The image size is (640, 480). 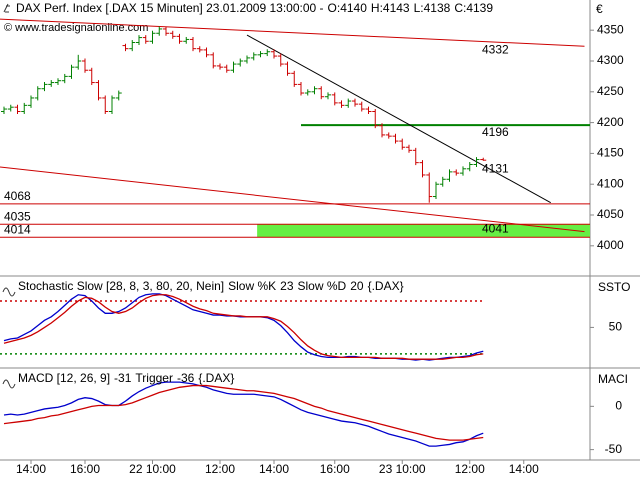 I want to click on trend-label: 4131, so click(x=495, y=169).